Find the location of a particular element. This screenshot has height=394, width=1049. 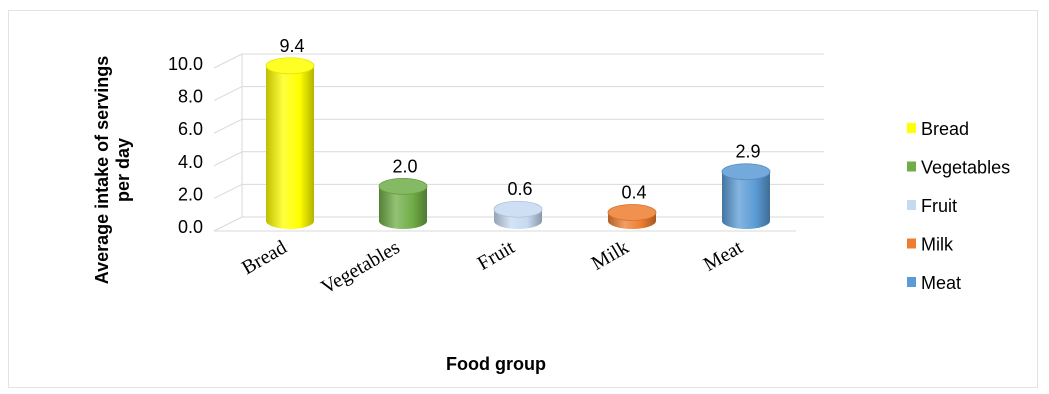

legend-label: Fruit is located at coordinates (939, 206).